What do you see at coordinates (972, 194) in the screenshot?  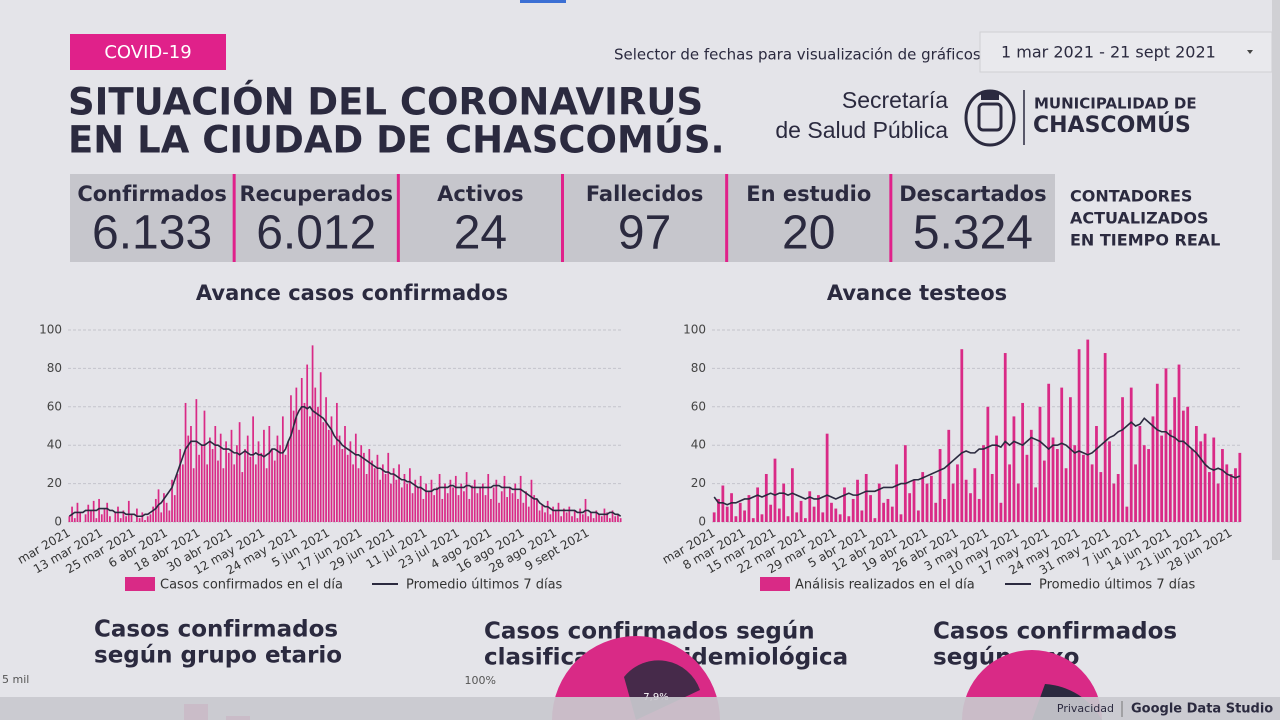 I see `counter-label: Descartados` at bounding box center [972, 194].